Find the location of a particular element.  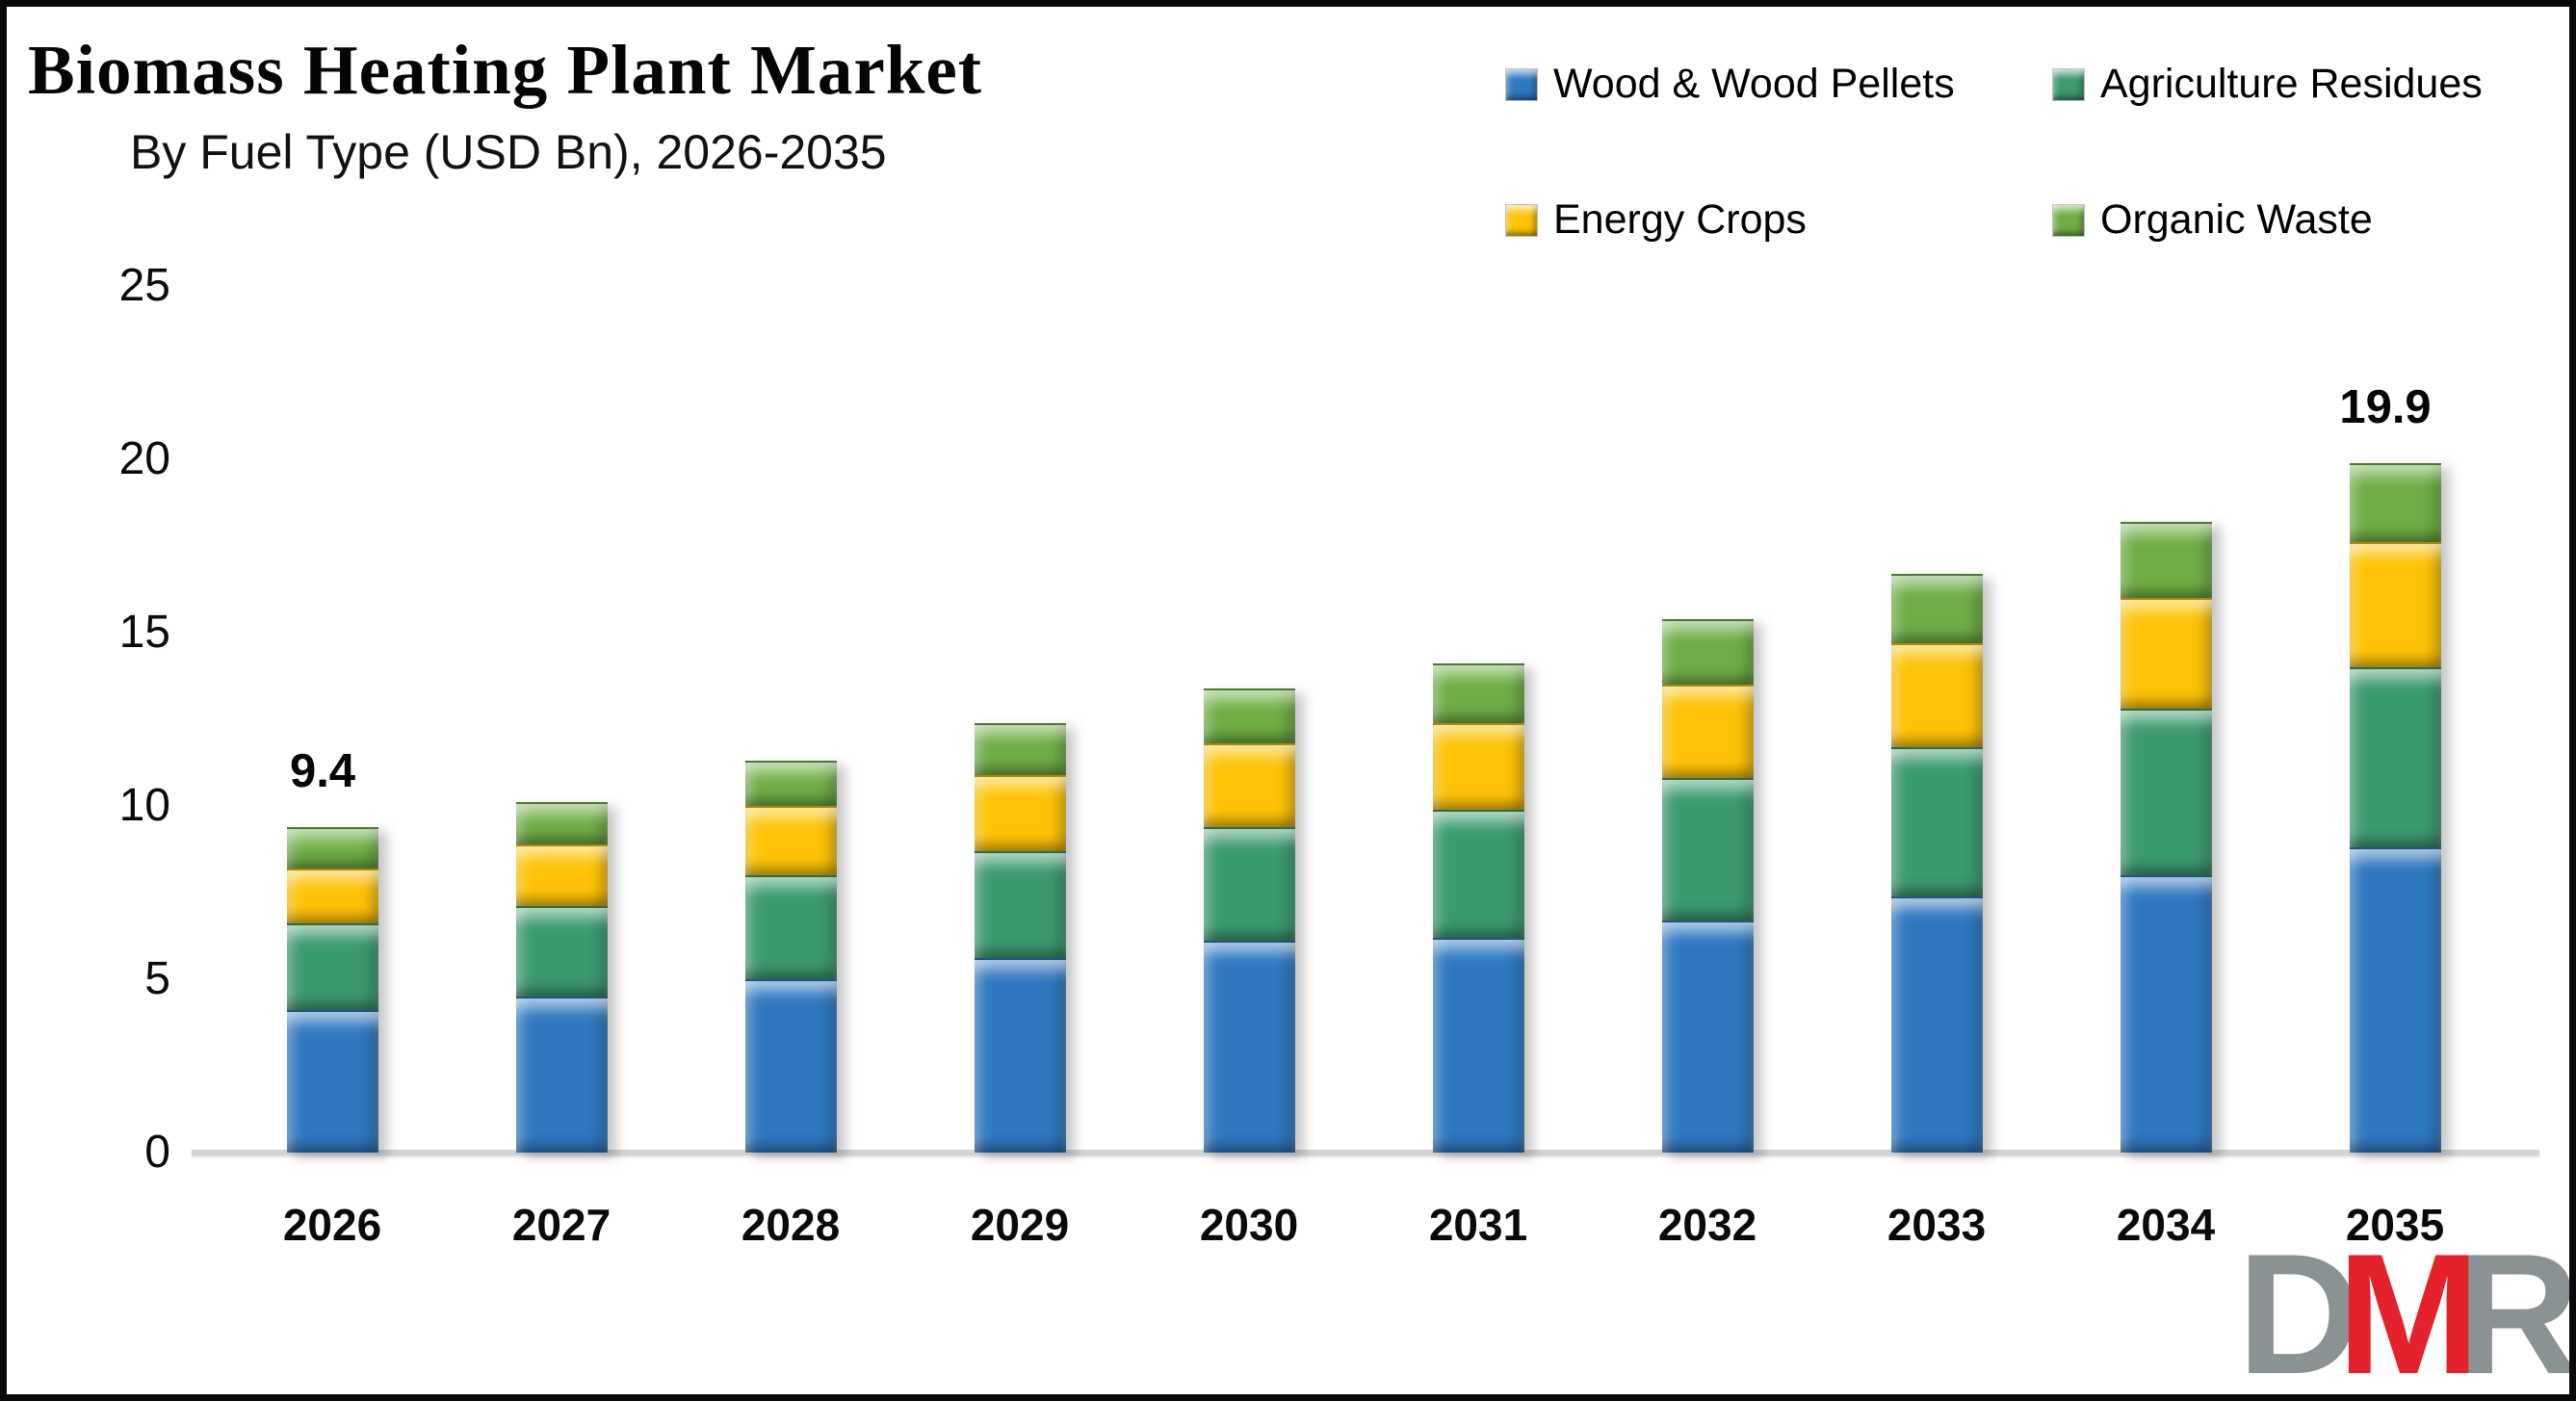

bar-2026 is located at coordinates (332, 990).